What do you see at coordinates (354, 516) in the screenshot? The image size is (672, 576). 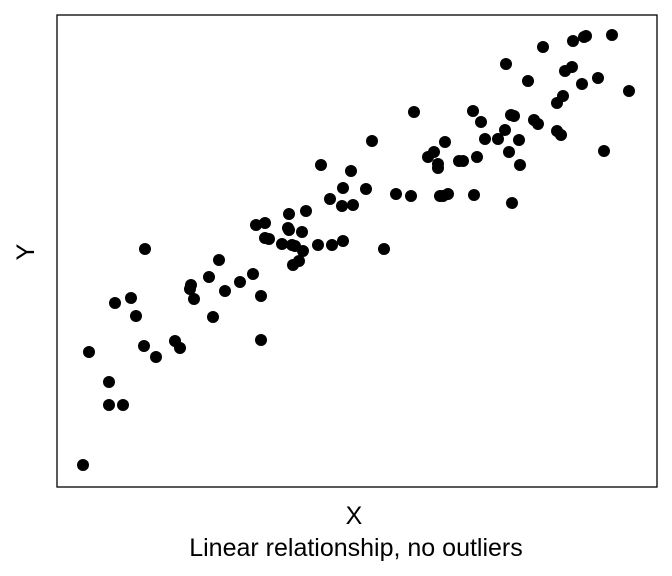 I see `x-axis-label: X` at bounding box center [354, 516].